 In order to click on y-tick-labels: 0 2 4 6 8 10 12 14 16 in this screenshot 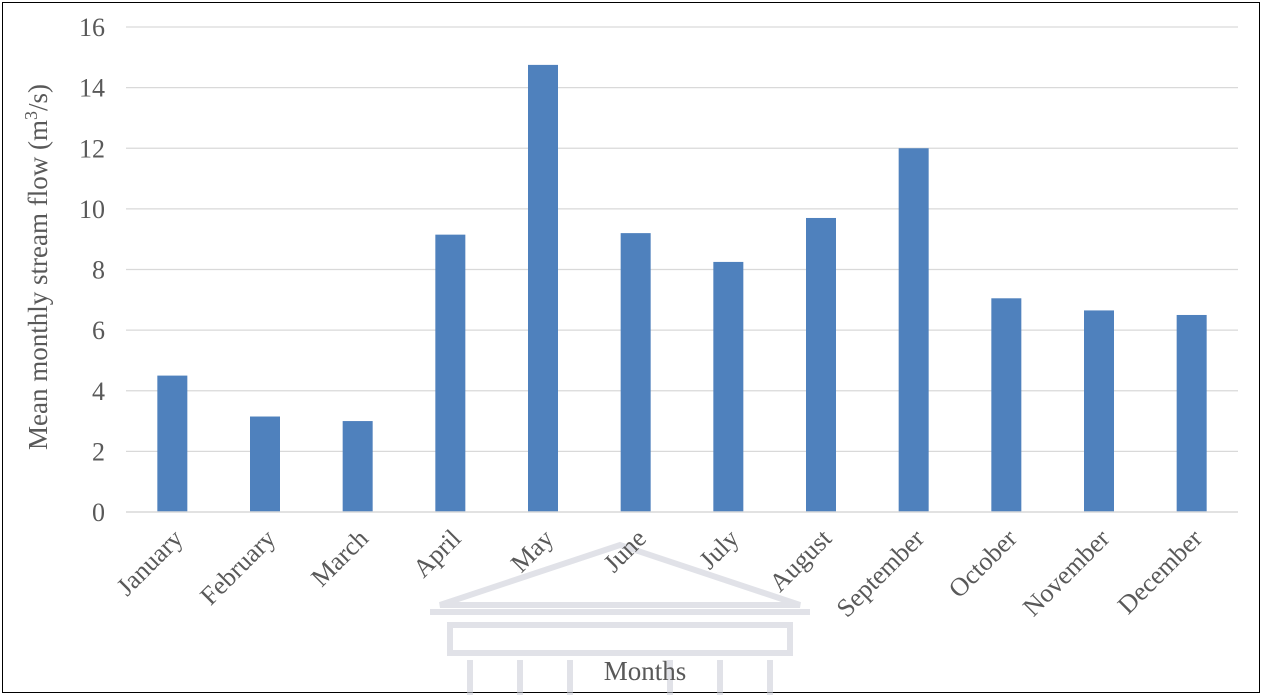, I will do `click(92, 270)`.